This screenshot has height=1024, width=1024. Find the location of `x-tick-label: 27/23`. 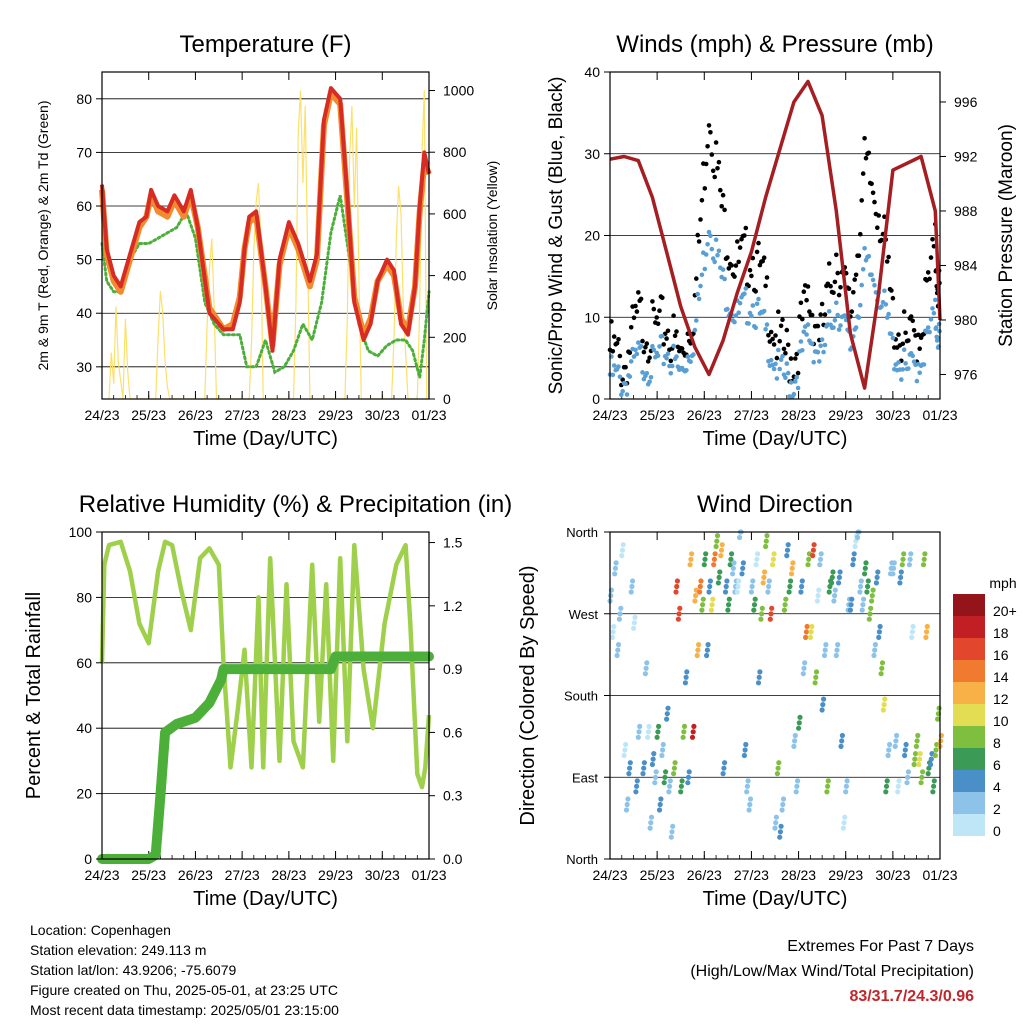

x-tick-label: 27/23 is located at coordinates (242, 415).